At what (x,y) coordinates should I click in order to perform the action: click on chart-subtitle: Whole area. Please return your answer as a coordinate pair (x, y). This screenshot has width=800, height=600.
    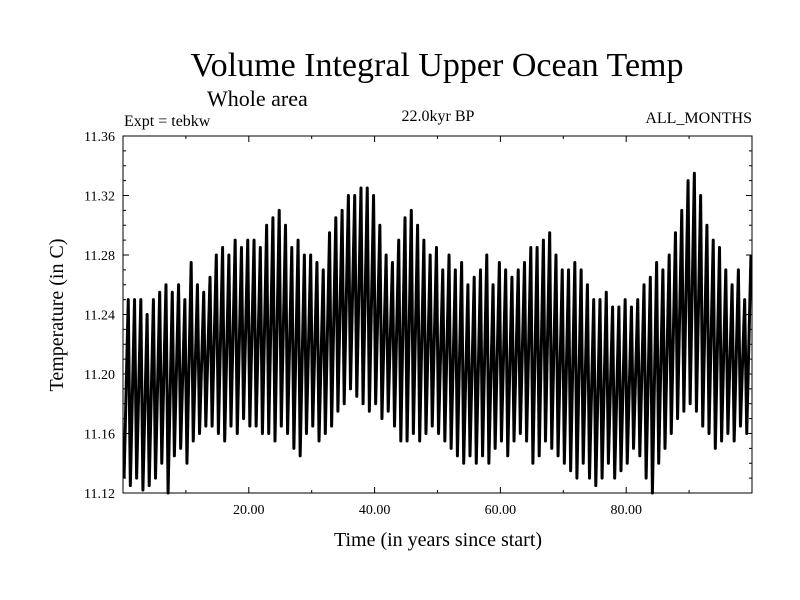
    Looking at the image, I should click on (257, 98).